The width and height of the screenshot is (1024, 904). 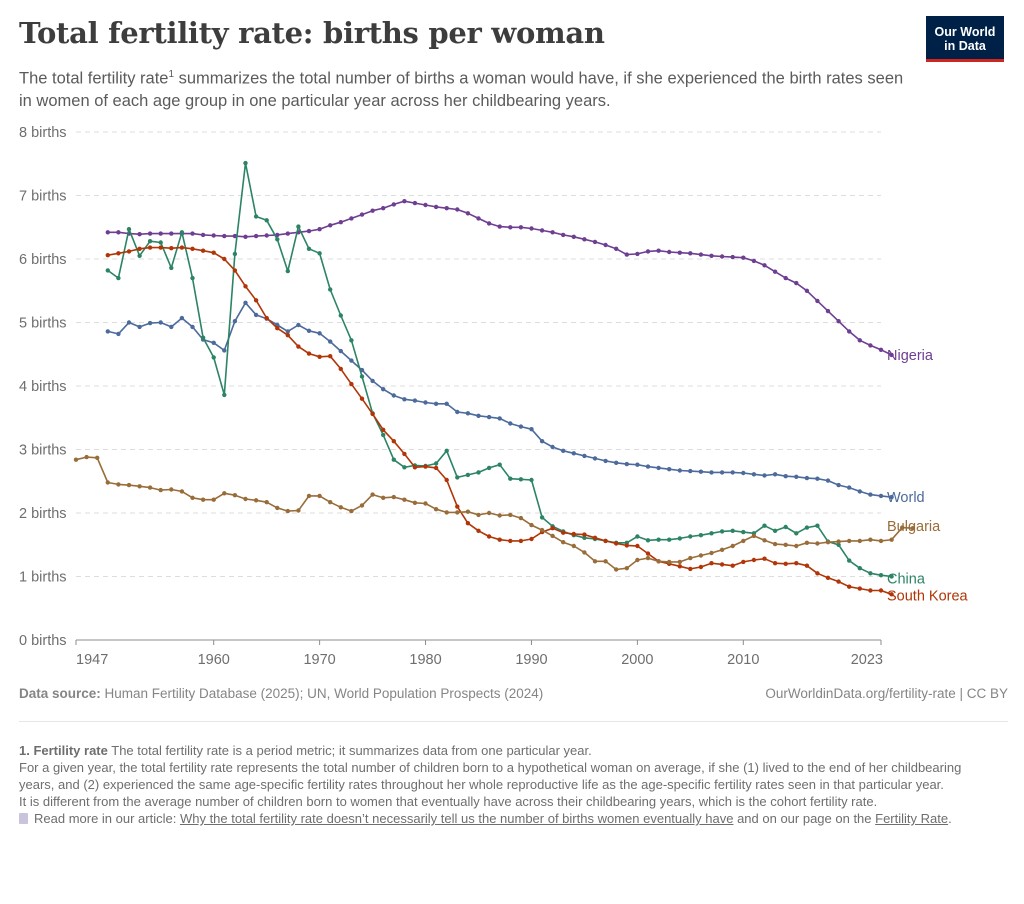 I want to click on owid-logo: Our World in Data, so click(x=965, y=39).